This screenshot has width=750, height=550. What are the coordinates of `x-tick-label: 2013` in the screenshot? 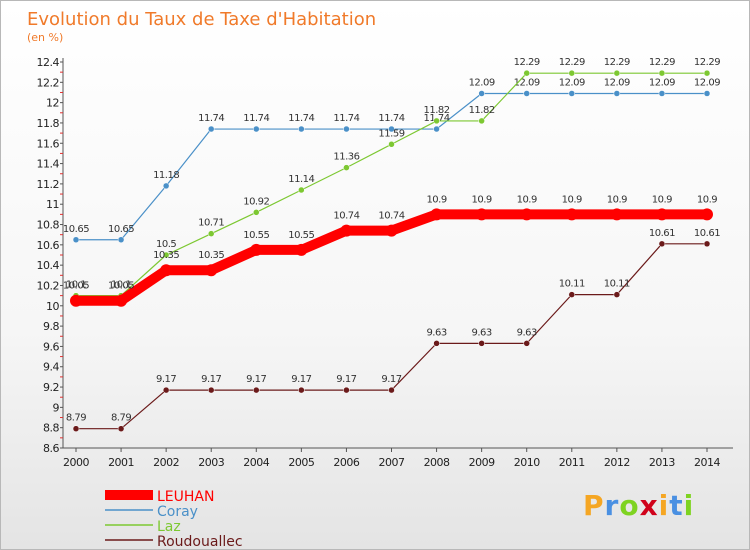 It's located at (662, 462).